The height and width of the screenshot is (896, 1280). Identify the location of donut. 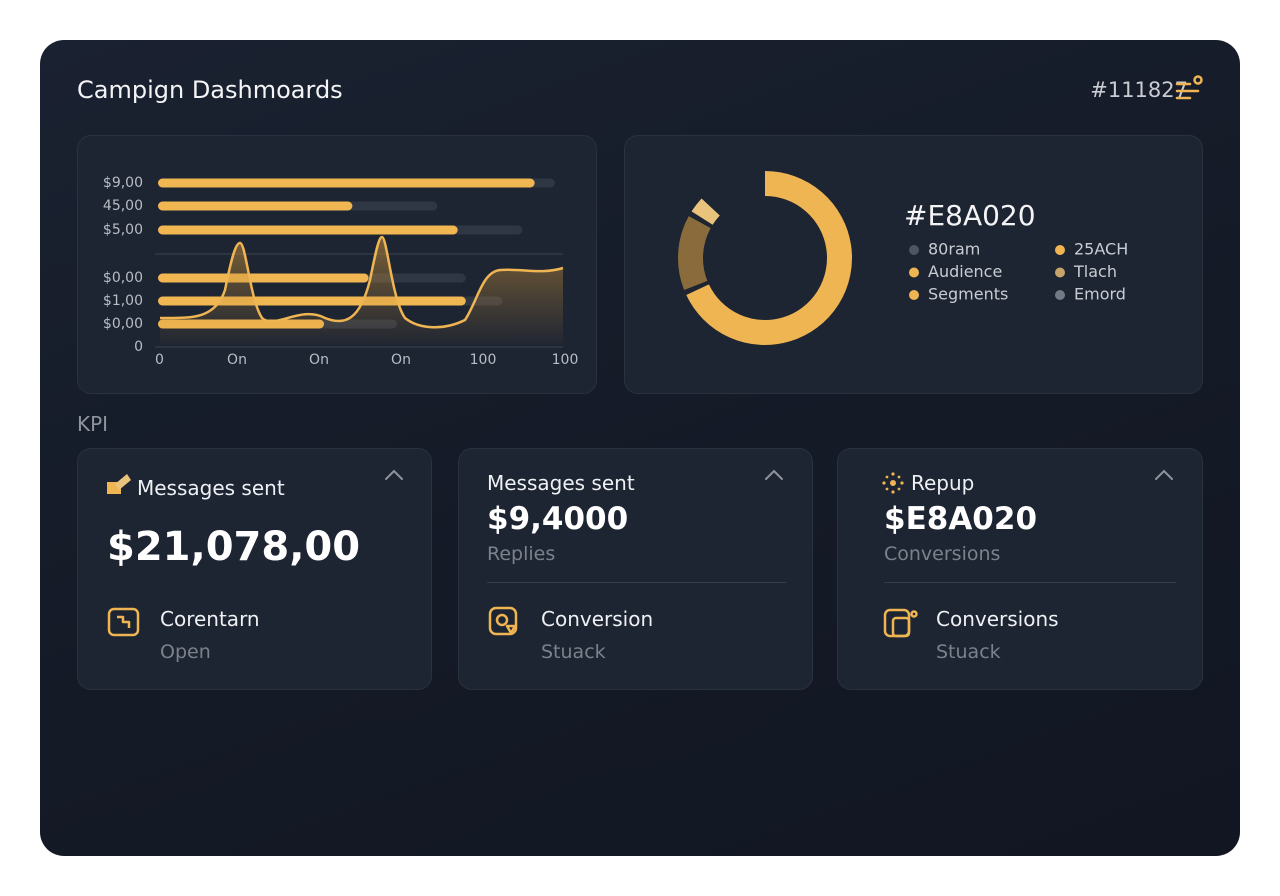
(765, 258).